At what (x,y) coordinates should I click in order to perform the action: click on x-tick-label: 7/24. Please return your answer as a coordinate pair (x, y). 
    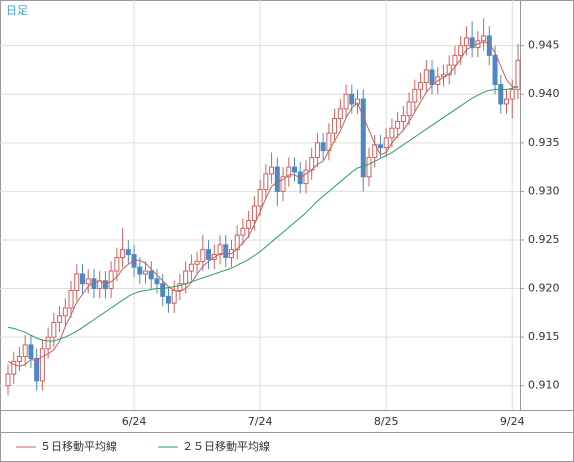
    Looking at the image, I should click on (260, 421).